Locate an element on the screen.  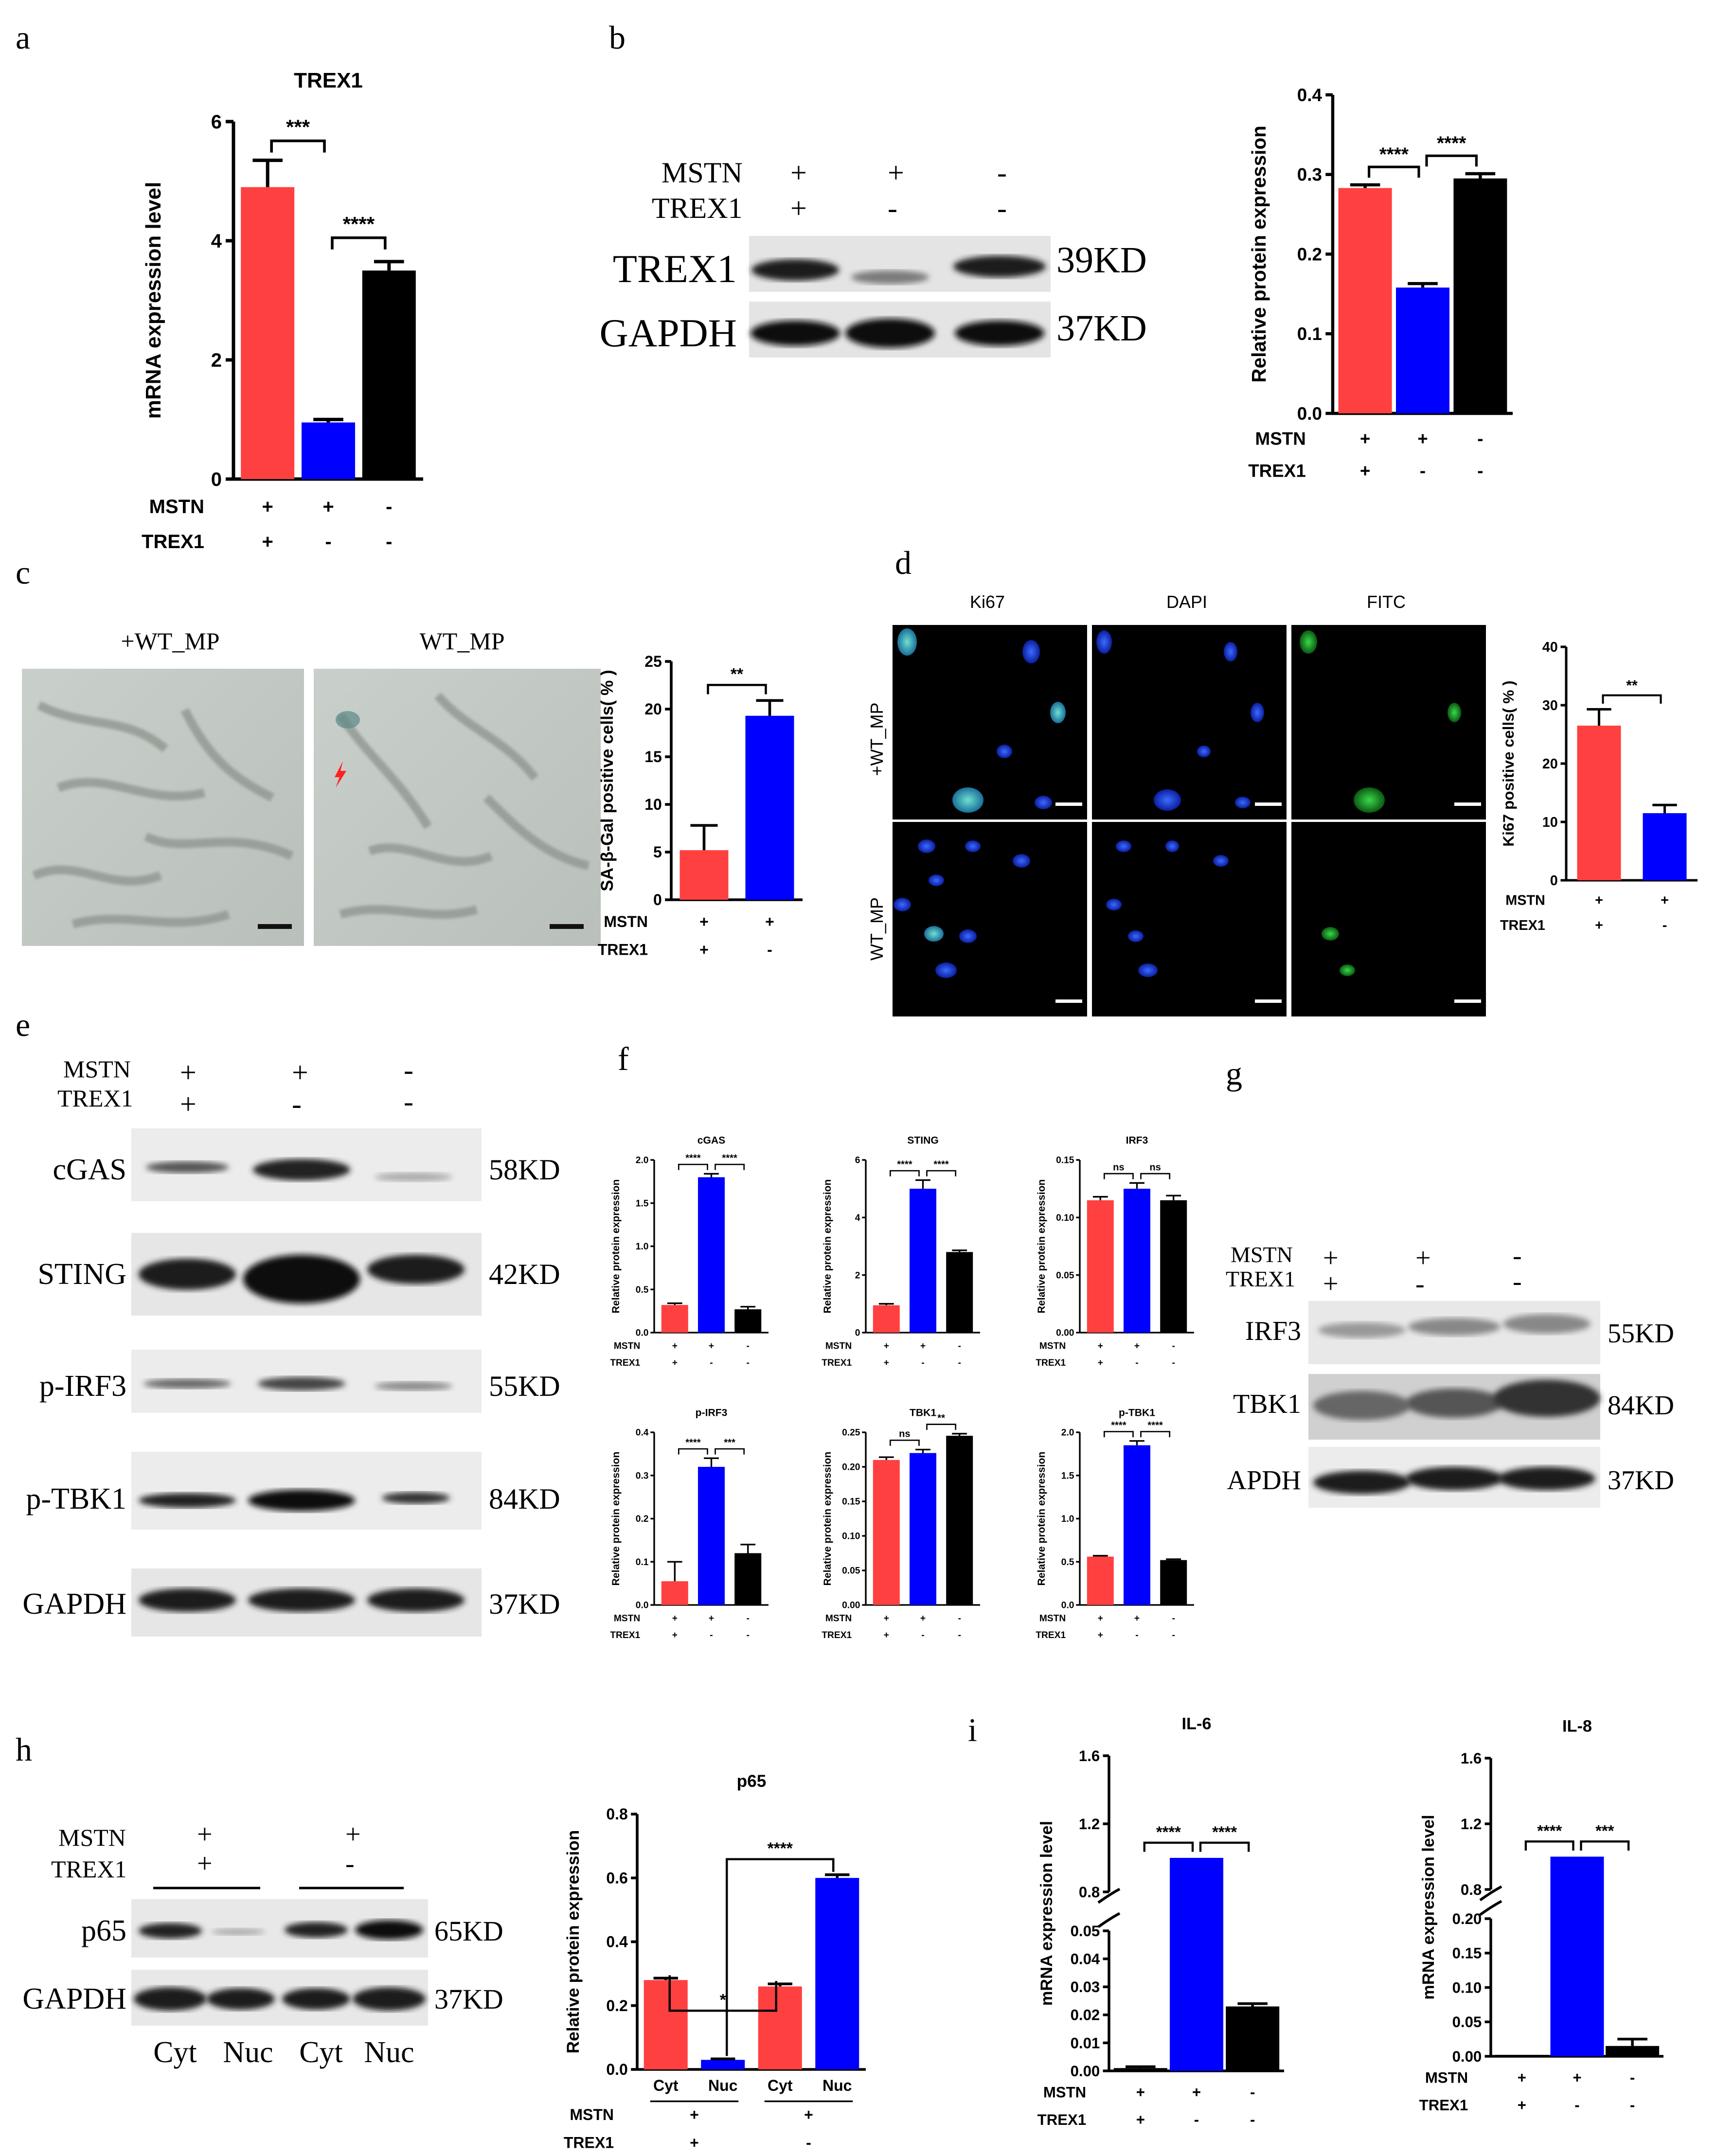
blot-h-sign: - is located at coordinates (350, 1864).